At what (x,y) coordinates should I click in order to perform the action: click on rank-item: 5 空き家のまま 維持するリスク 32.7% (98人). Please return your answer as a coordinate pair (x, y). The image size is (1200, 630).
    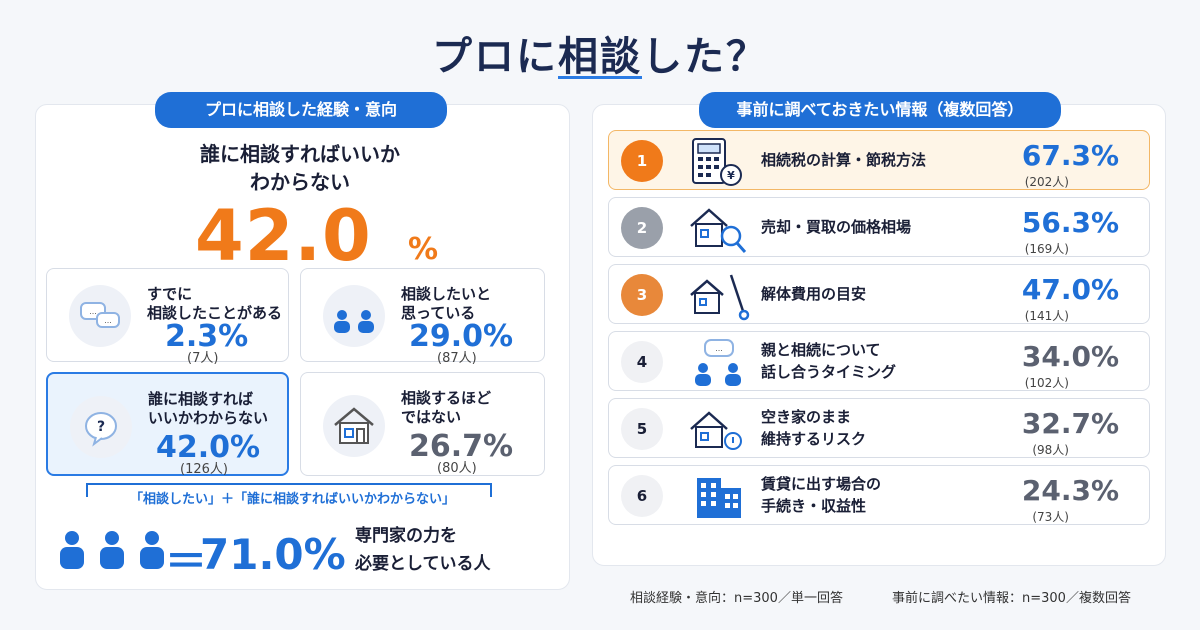
    Looking at the image, I should click on (879, 428).